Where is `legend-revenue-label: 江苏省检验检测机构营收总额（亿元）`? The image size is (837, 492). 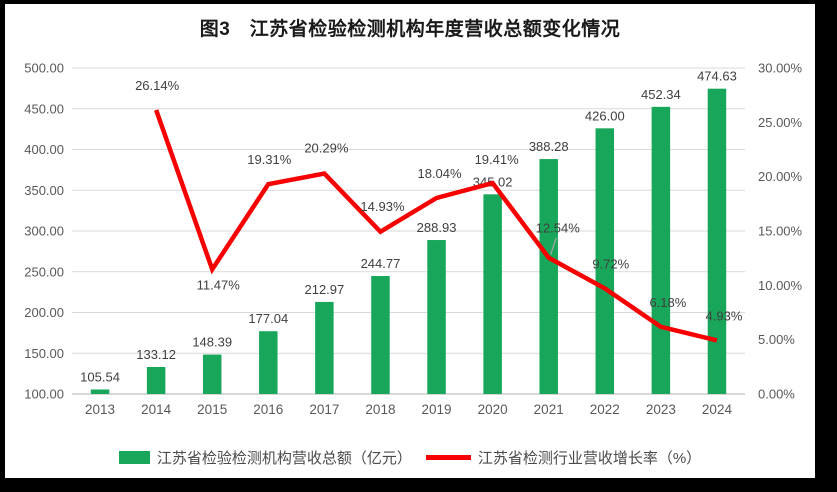 legend-revenue-label: 江苏省检验检测机构营收总额（亿元） is located at coordinates (284, 458).